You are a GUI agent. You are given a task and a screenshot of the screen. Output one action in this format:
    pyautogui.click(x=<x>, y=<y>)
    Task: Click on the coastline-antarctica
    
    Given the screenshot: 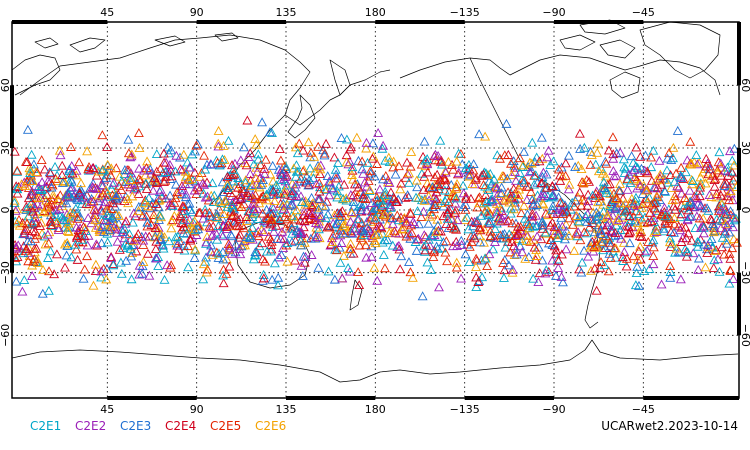 What is the action you would take?
    pyautogui.click(x=375, y=361)
    